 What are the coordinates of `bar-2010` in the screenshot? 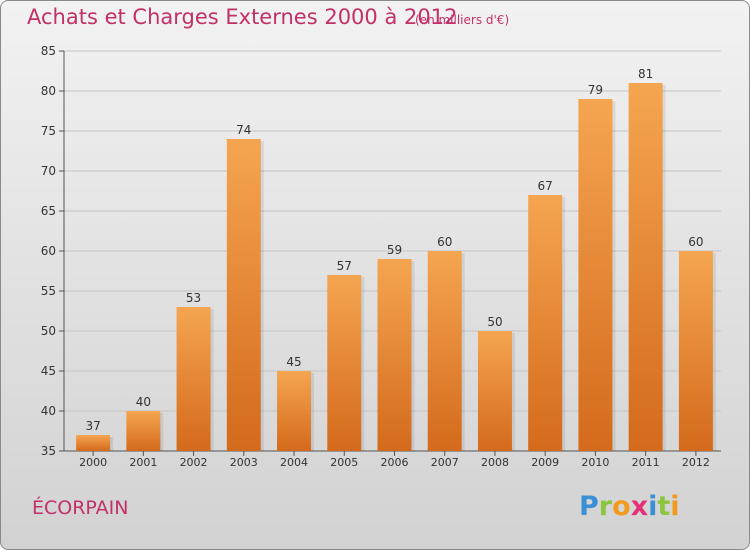 It's located at (595, 275).